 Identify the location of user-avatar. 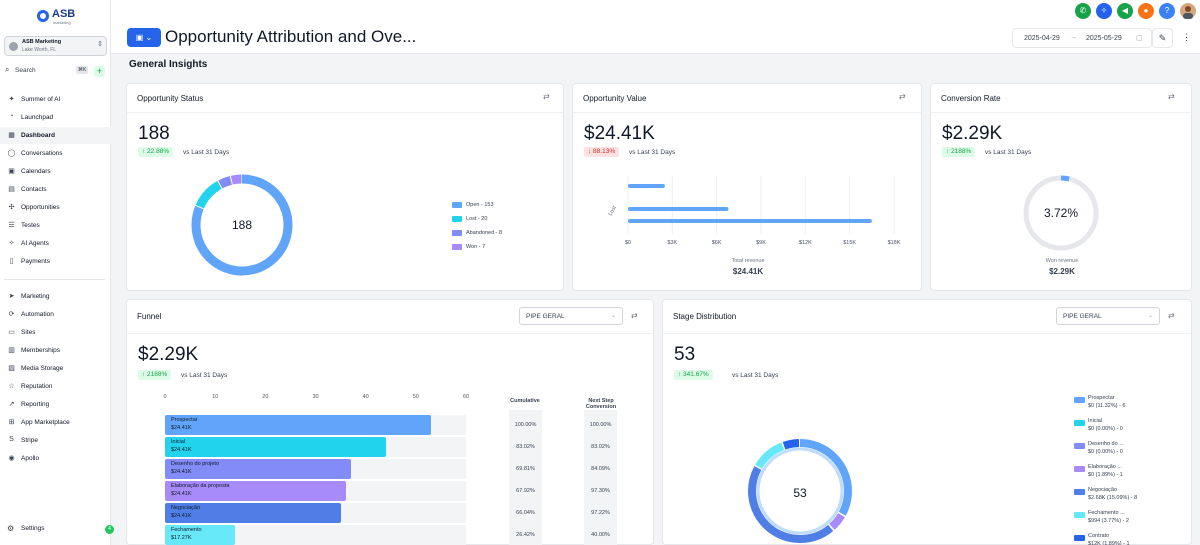
(1188, 11).